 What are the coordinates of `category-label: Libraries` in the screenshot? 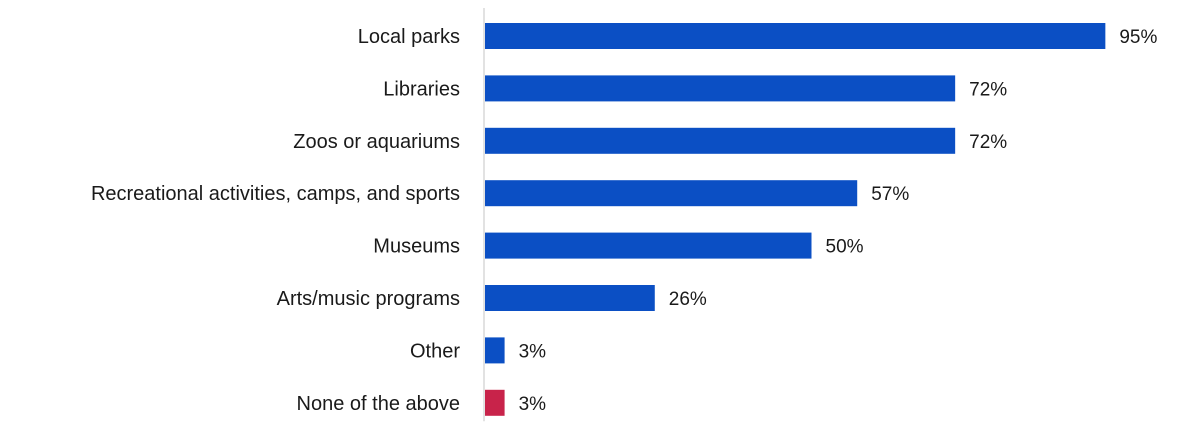 It's located at (421, 89).